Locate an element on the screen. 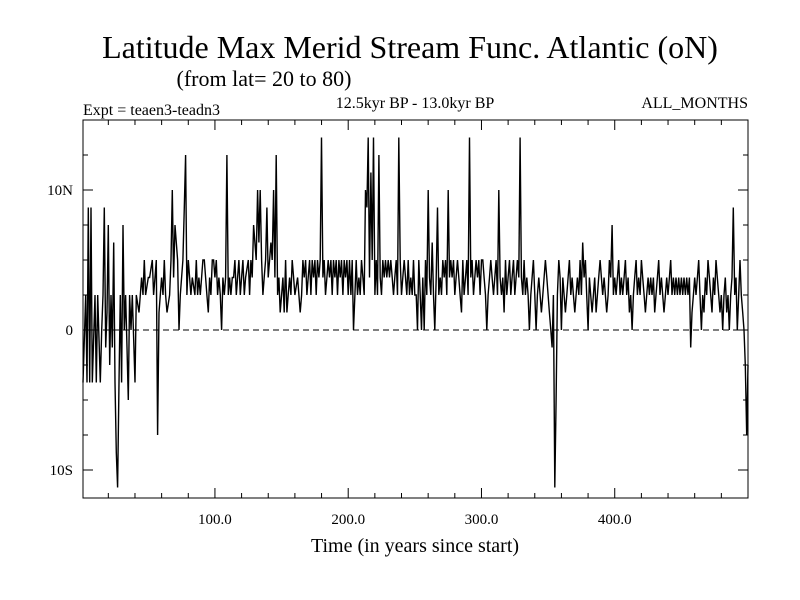  x-axis-label: Time (in years since start) is located at coordinates (415, 546).